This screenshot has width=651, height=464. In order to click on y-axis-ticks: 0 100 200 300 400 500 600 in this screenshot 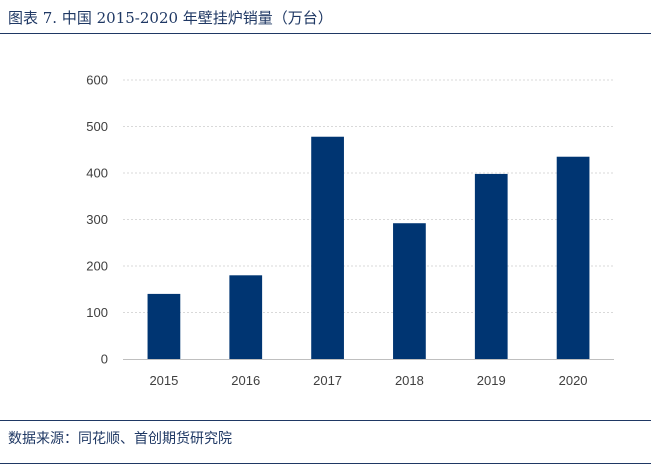, I will do `click(97, 220)`.